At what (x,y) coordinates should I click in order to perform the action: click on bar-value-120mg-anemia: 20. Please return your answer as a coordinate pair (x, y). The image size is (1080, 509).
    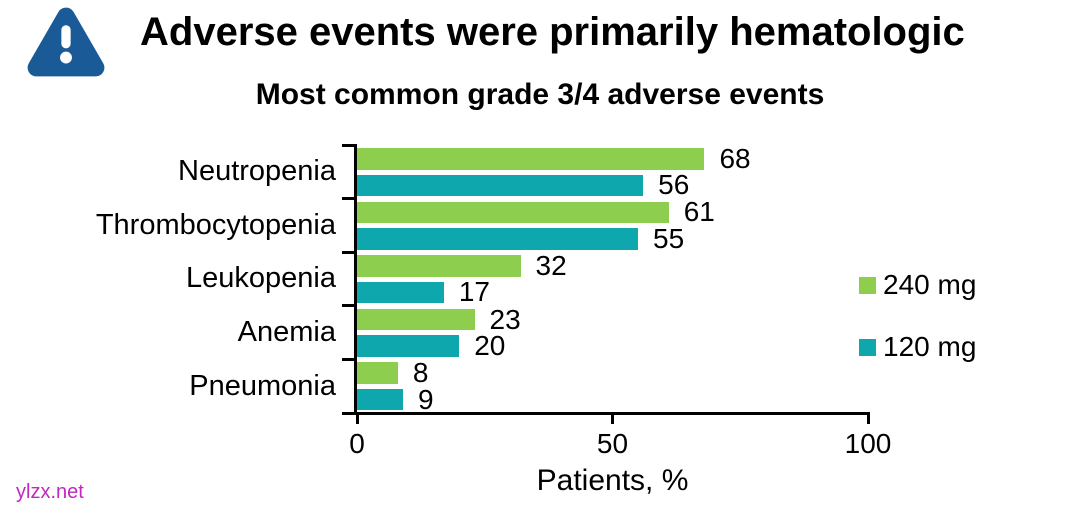
    Looking at the image, I should click on (490, 346).